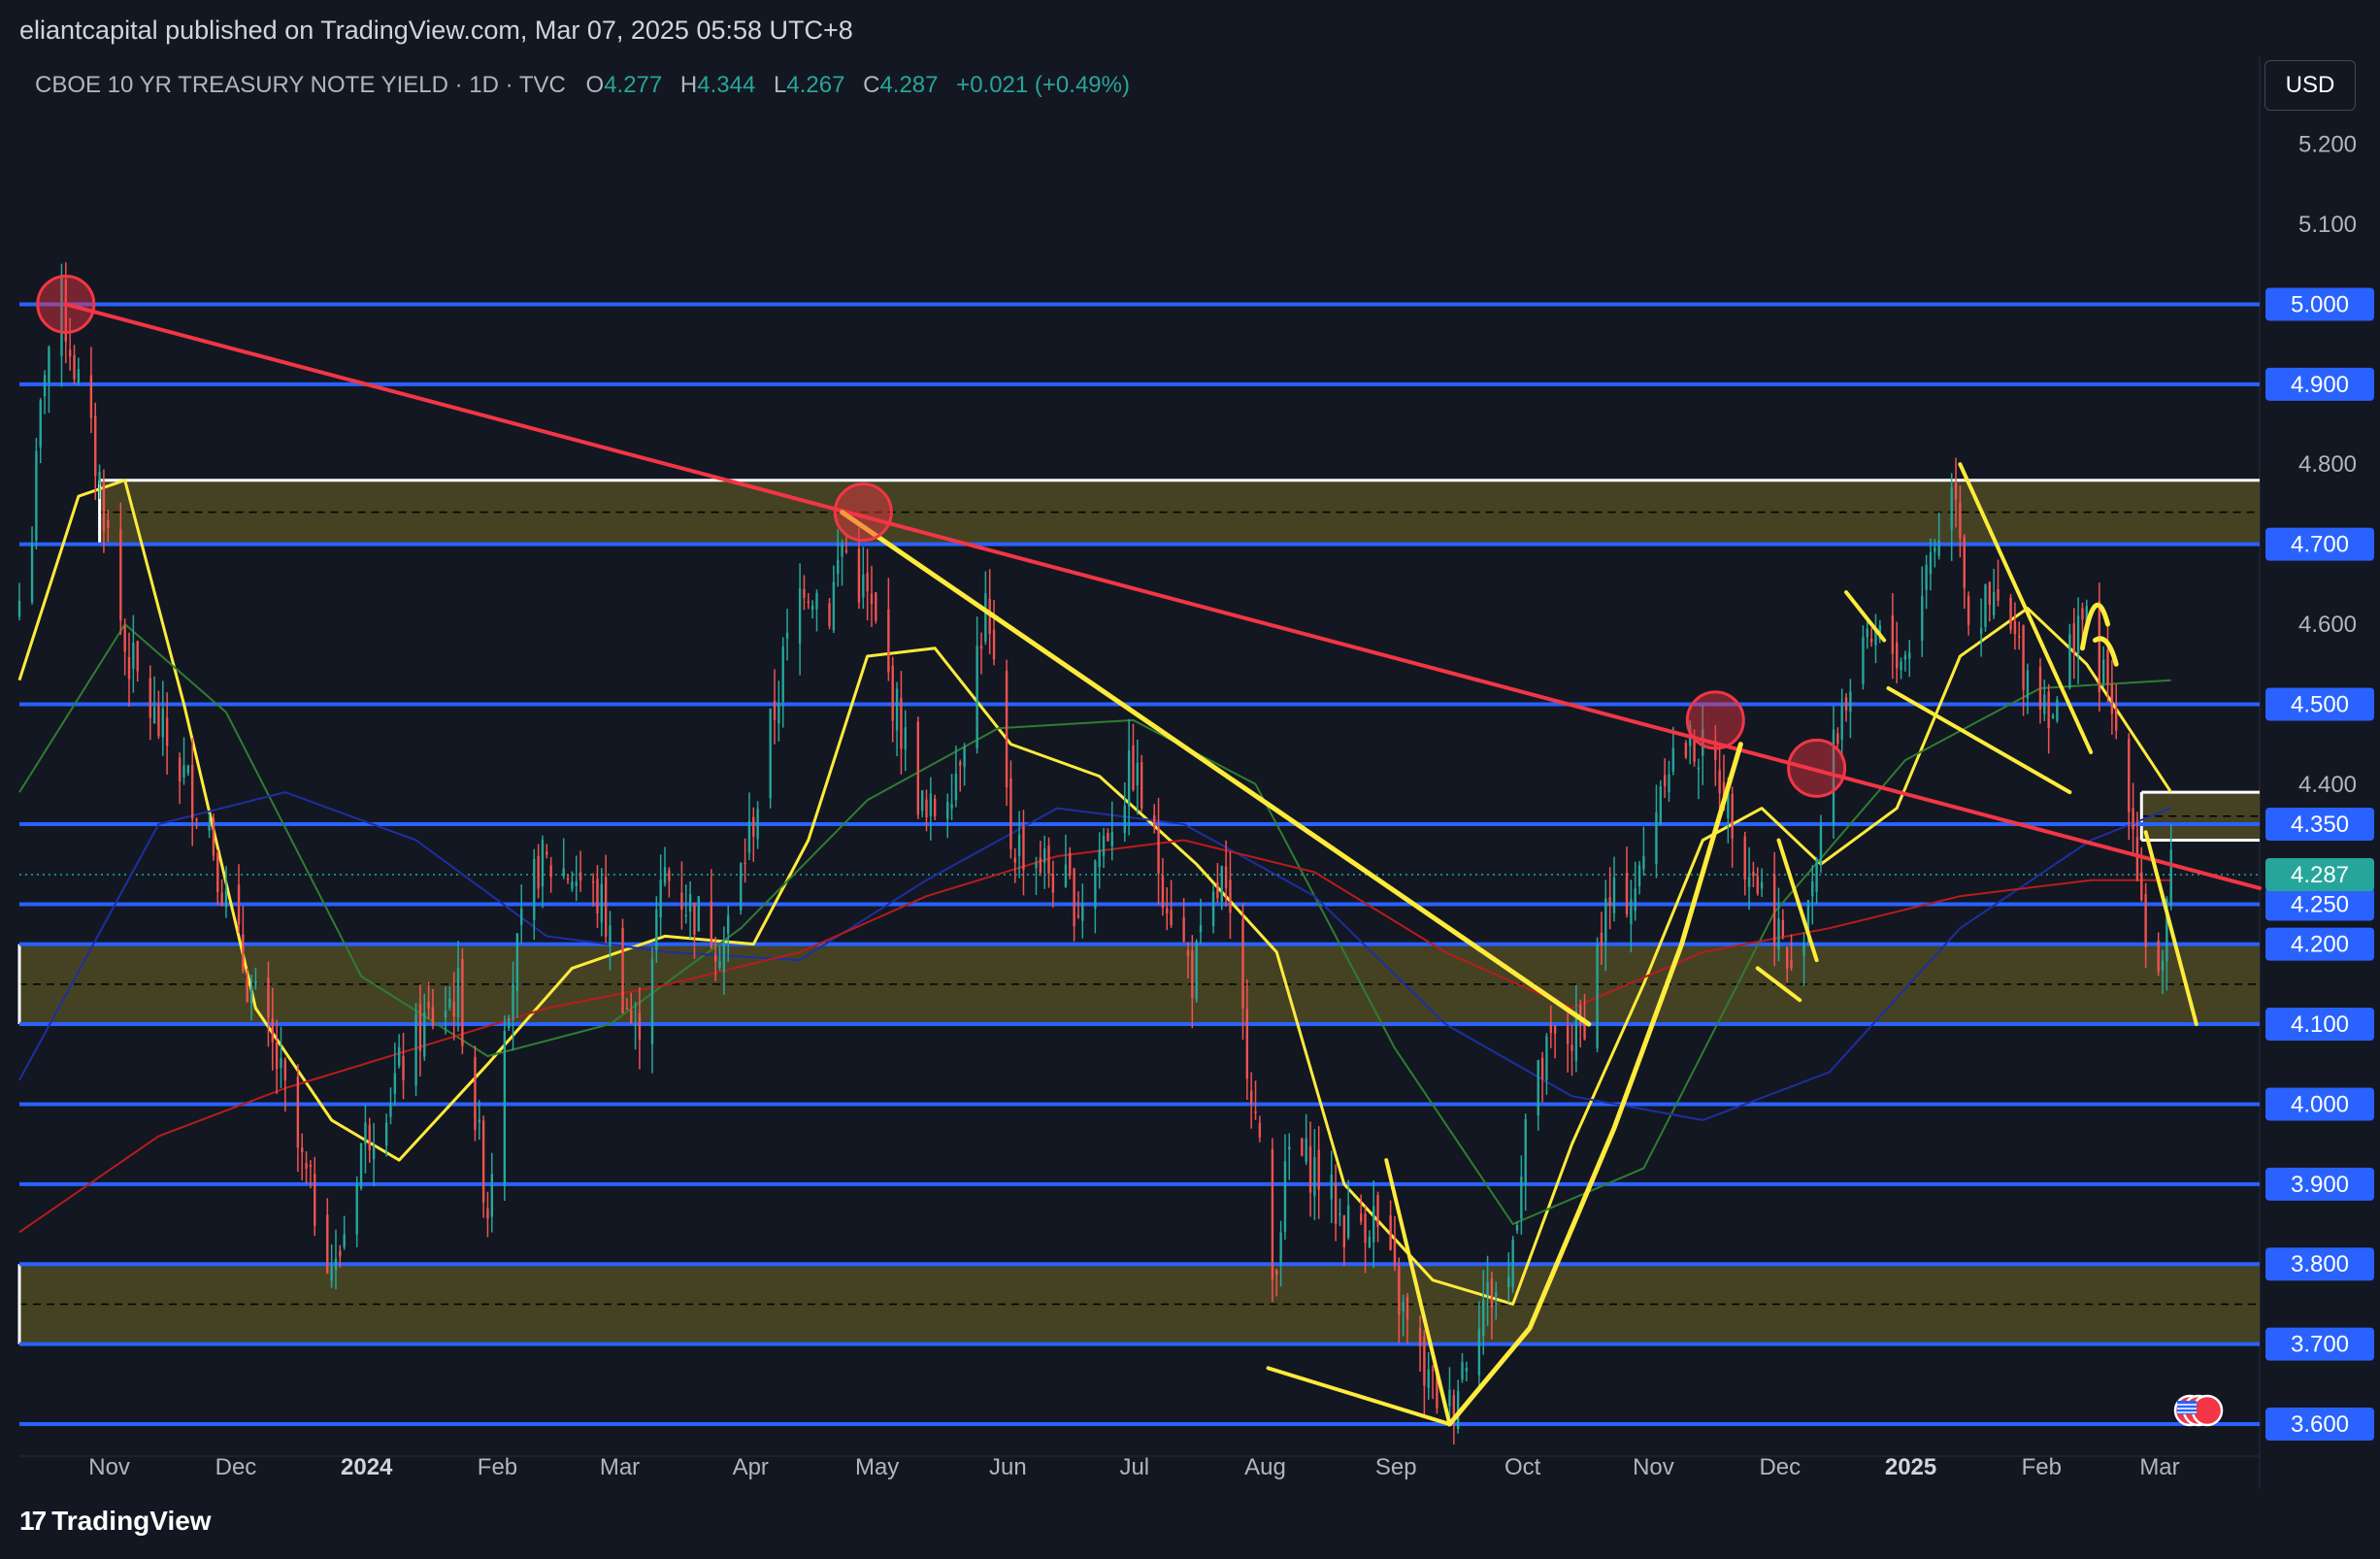  What do you see at coordinates (909, 85) in the screenshot?
I see `close-value: 4.287` at bounding box center [909, 85].